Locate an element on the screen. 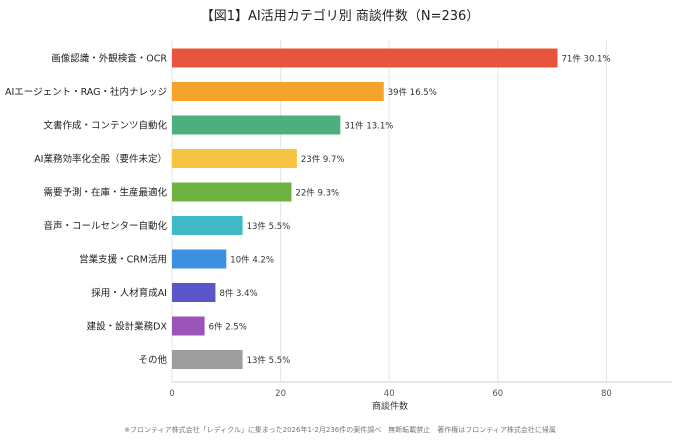  category-label: 画像認識・外観検査・OCR is located at coordinates (109, 59).